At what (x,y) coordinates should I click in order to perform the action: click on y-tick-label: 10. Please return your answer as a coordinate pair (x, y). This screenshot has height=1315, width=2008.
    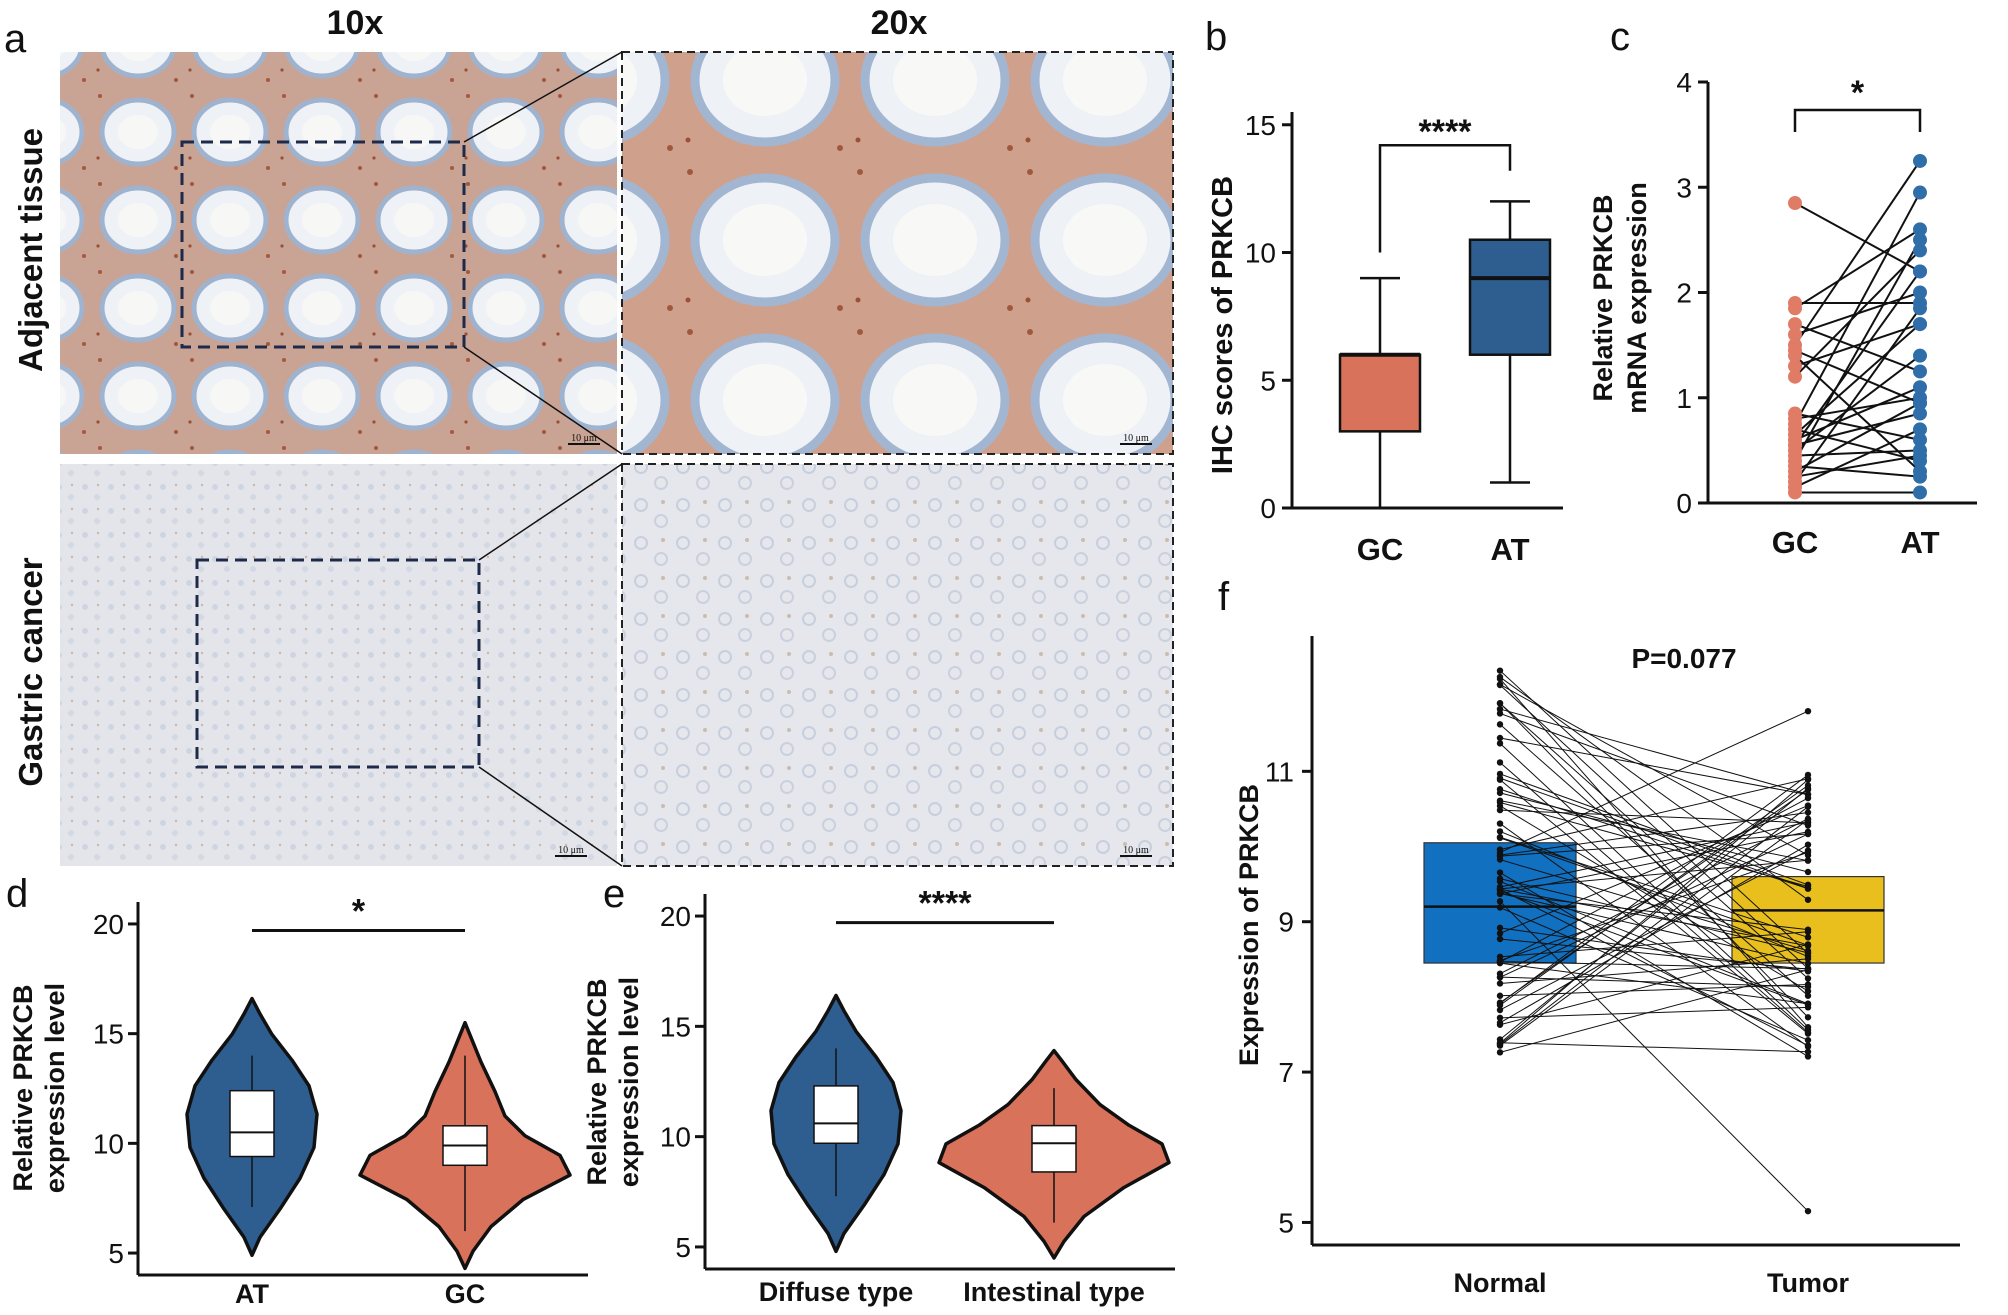
    Looking at the image, I should click on (675, 1137).